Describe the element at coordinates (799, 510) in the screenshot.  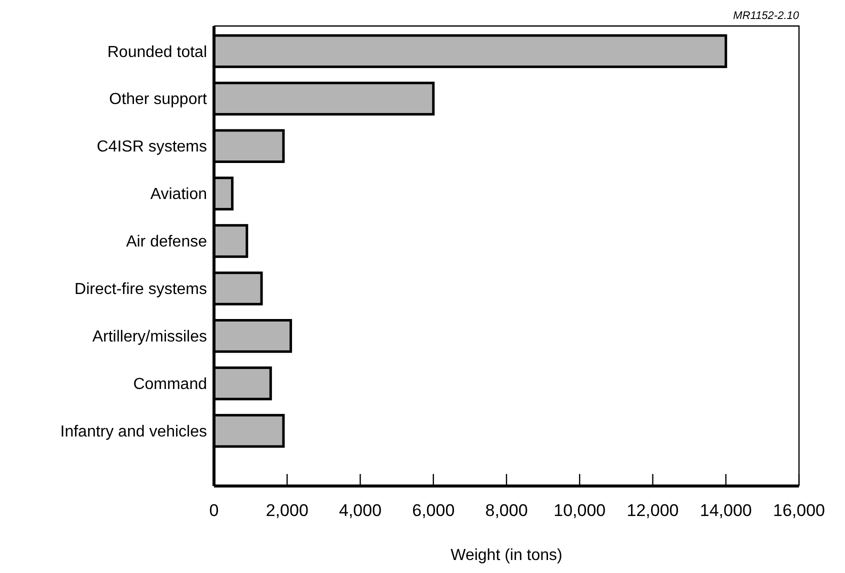
I see `x-tick-label: 16,000` at that location.